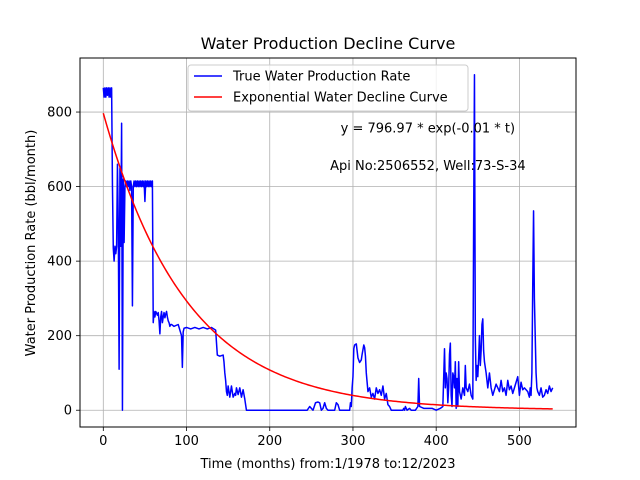  I want to click on x-tick-label: 200, so click(269, 441).